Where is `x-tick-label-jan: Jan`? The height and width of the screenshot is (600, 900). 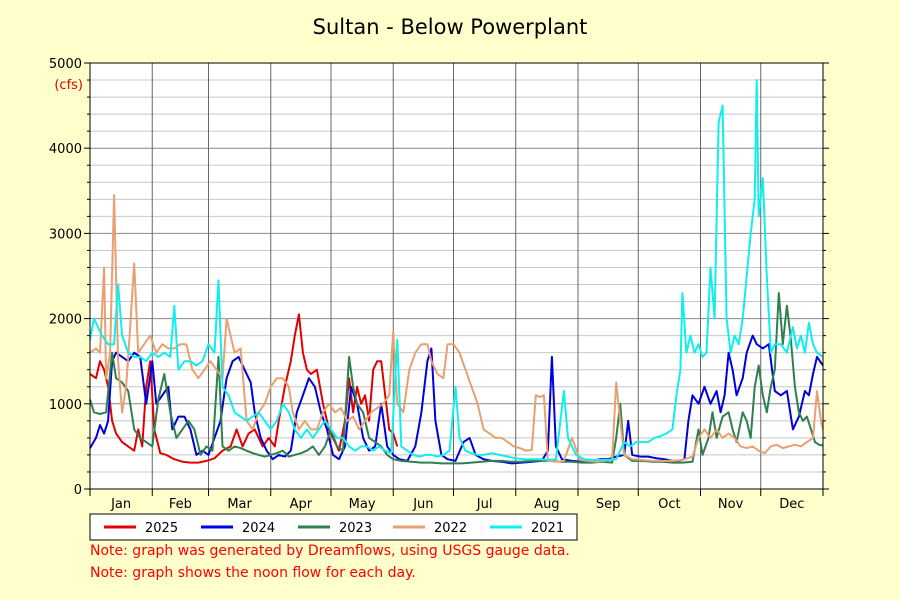
x-tick-label-jan: Jan is located at coordinates (120, 504).